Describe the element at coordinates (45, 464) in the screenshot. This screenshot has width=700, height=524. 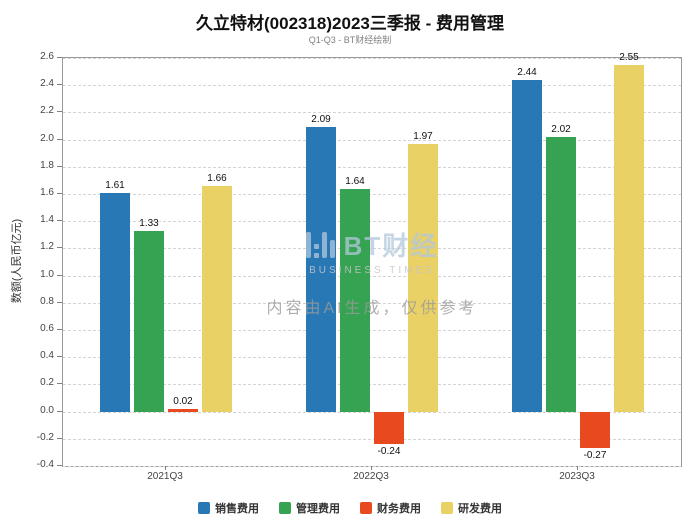
I see `y-tick-label: -0.4` at that location.